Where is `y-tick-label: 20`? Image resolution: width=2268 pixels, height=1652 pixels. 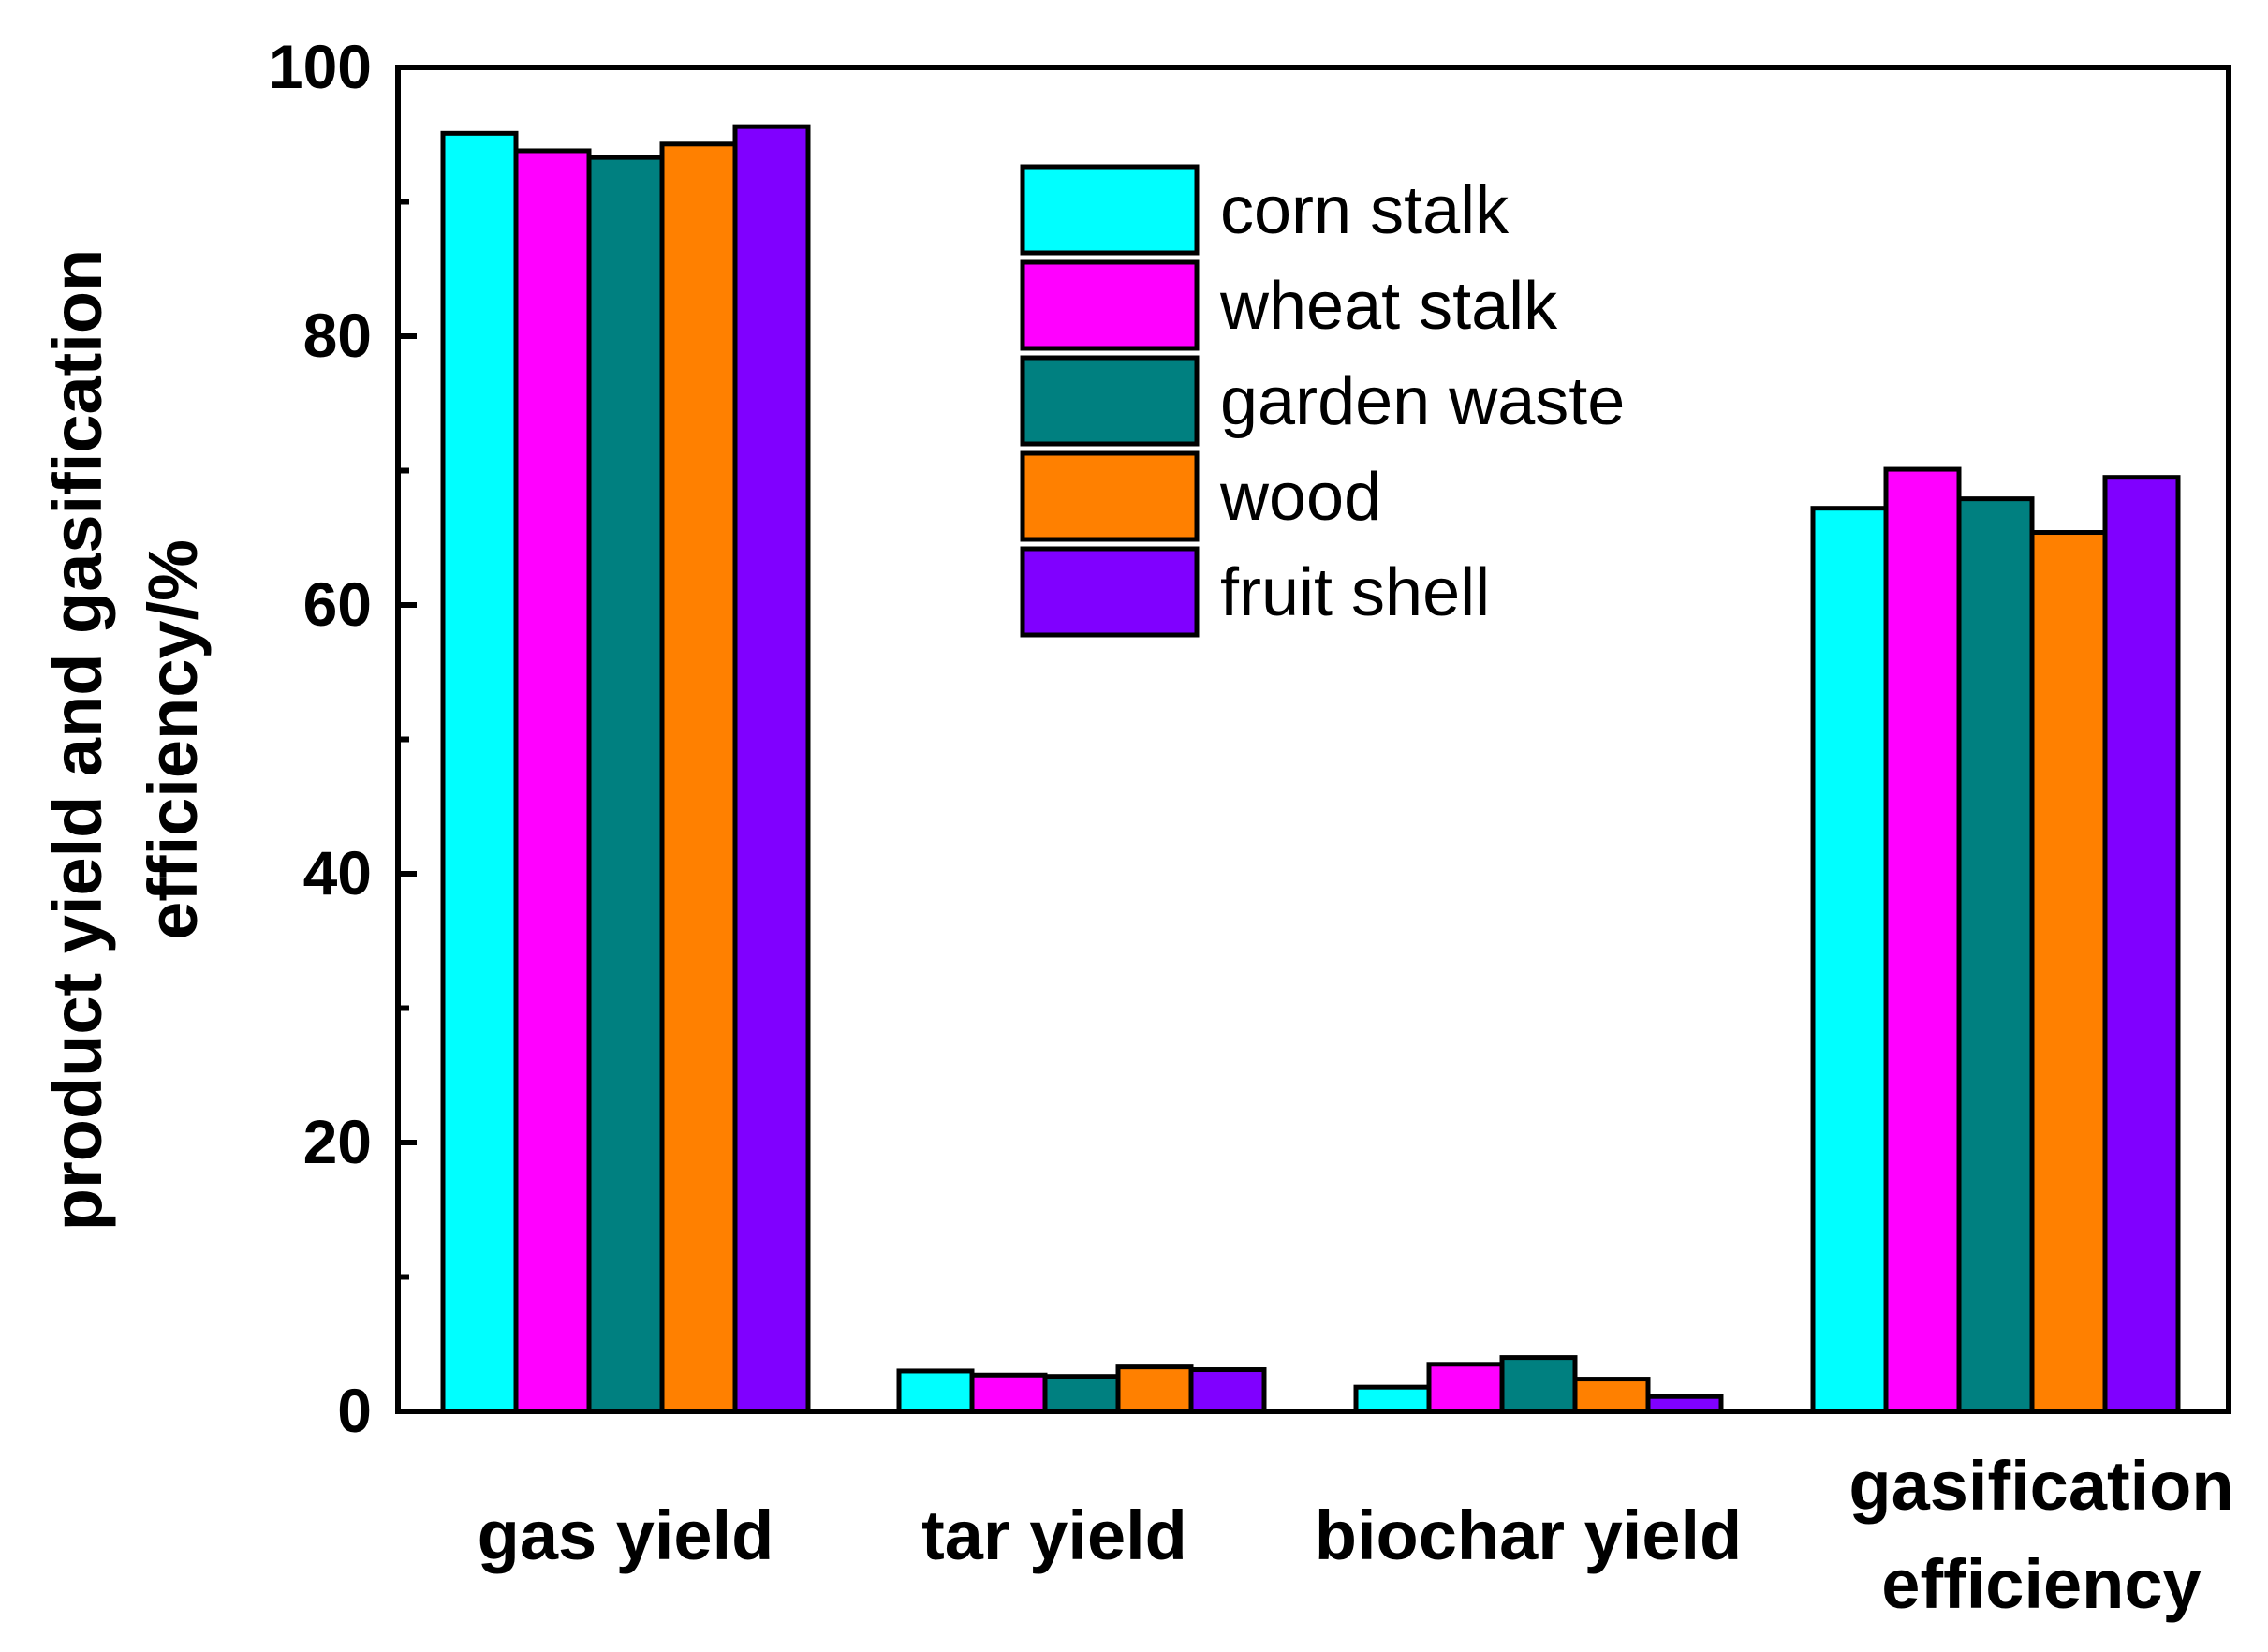 y-tick-label: 20 is located at coordinates (337, 1141).